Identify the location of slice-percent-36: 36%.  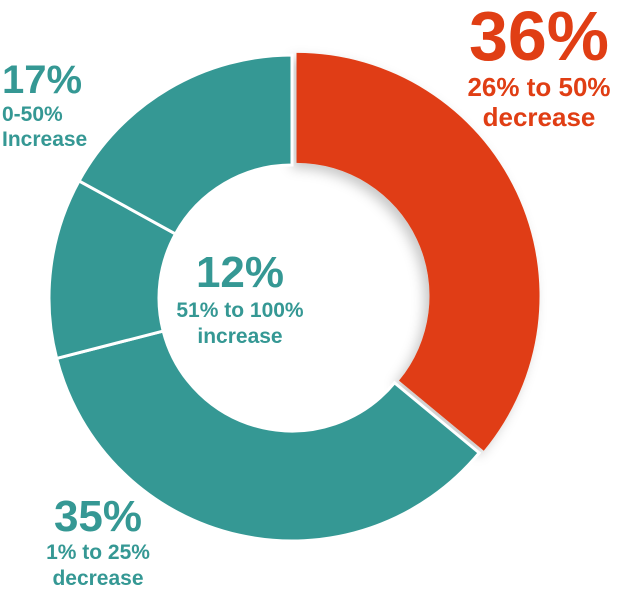
(539, 37).